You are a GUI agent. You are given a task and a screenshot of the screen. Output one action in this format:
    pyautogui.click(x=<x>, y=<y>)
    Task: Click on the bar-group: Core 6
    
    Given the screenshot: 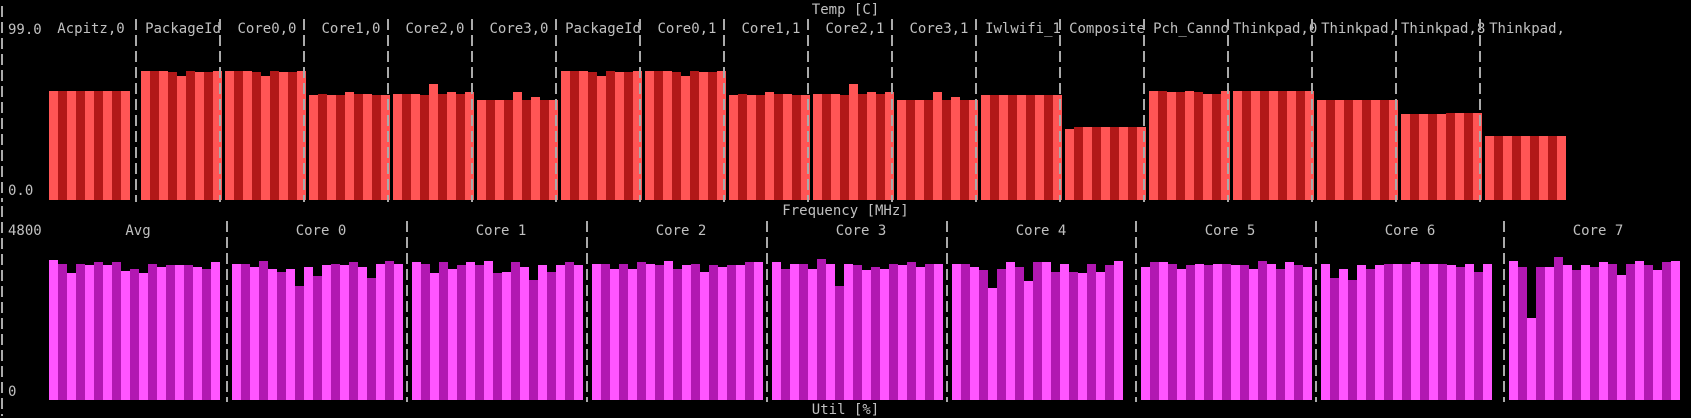 What is the action you would take?
    pyautogui.click(x=1410, y=311)
    